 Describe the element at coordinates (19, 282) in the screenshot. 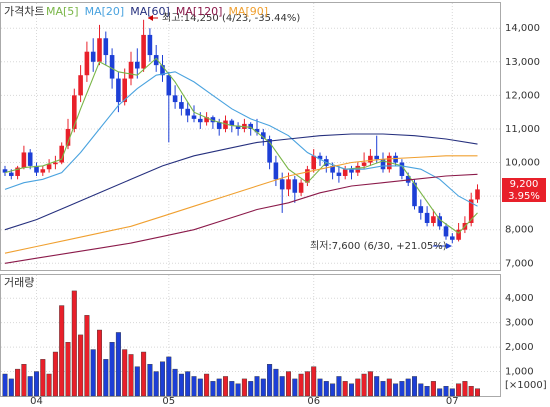

I see `volume-title: 거래량` at that location.